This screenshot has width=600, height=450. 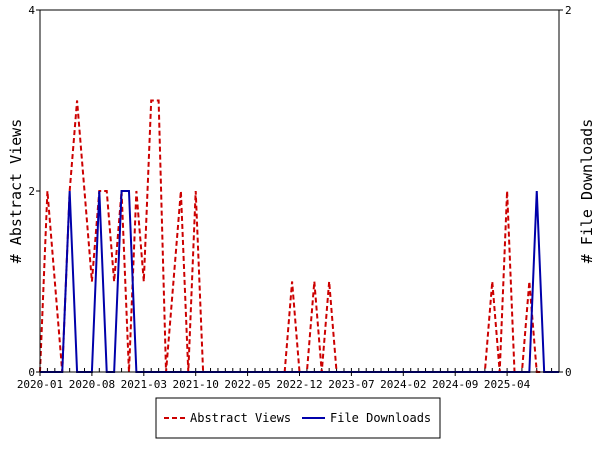 I want to click on x-tick-label: 2020-01, so click(x=40, y=384).